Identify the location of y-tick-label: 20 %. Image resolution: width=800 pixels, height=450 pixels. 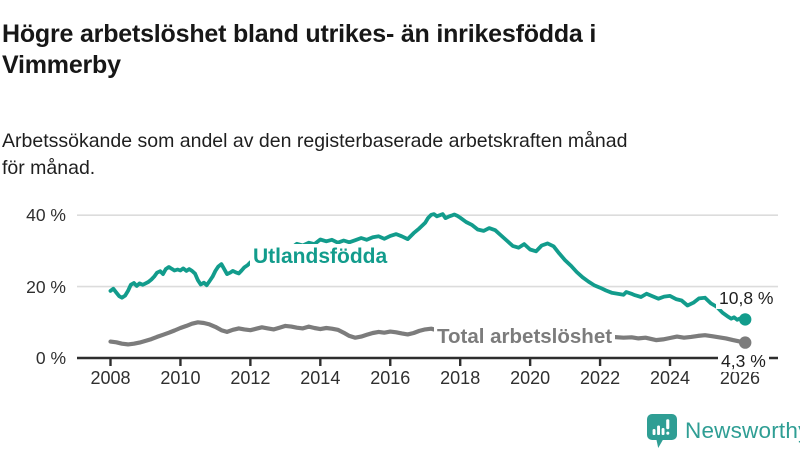
(46, 286).